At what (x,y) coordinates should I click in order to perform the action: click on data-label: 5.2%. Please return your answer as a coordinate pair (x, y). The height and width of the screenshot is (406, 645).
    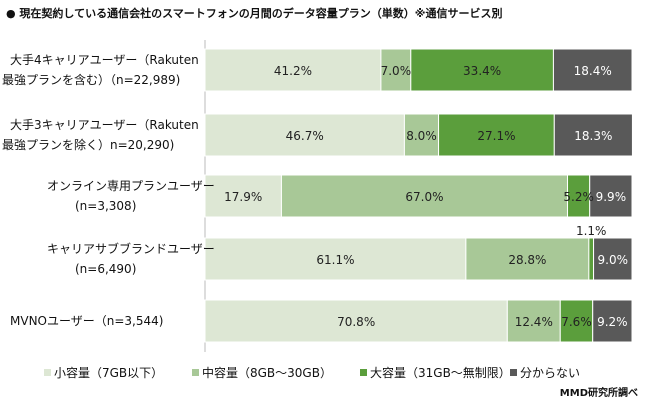
    Looking at the image, I should click on (578, 197).